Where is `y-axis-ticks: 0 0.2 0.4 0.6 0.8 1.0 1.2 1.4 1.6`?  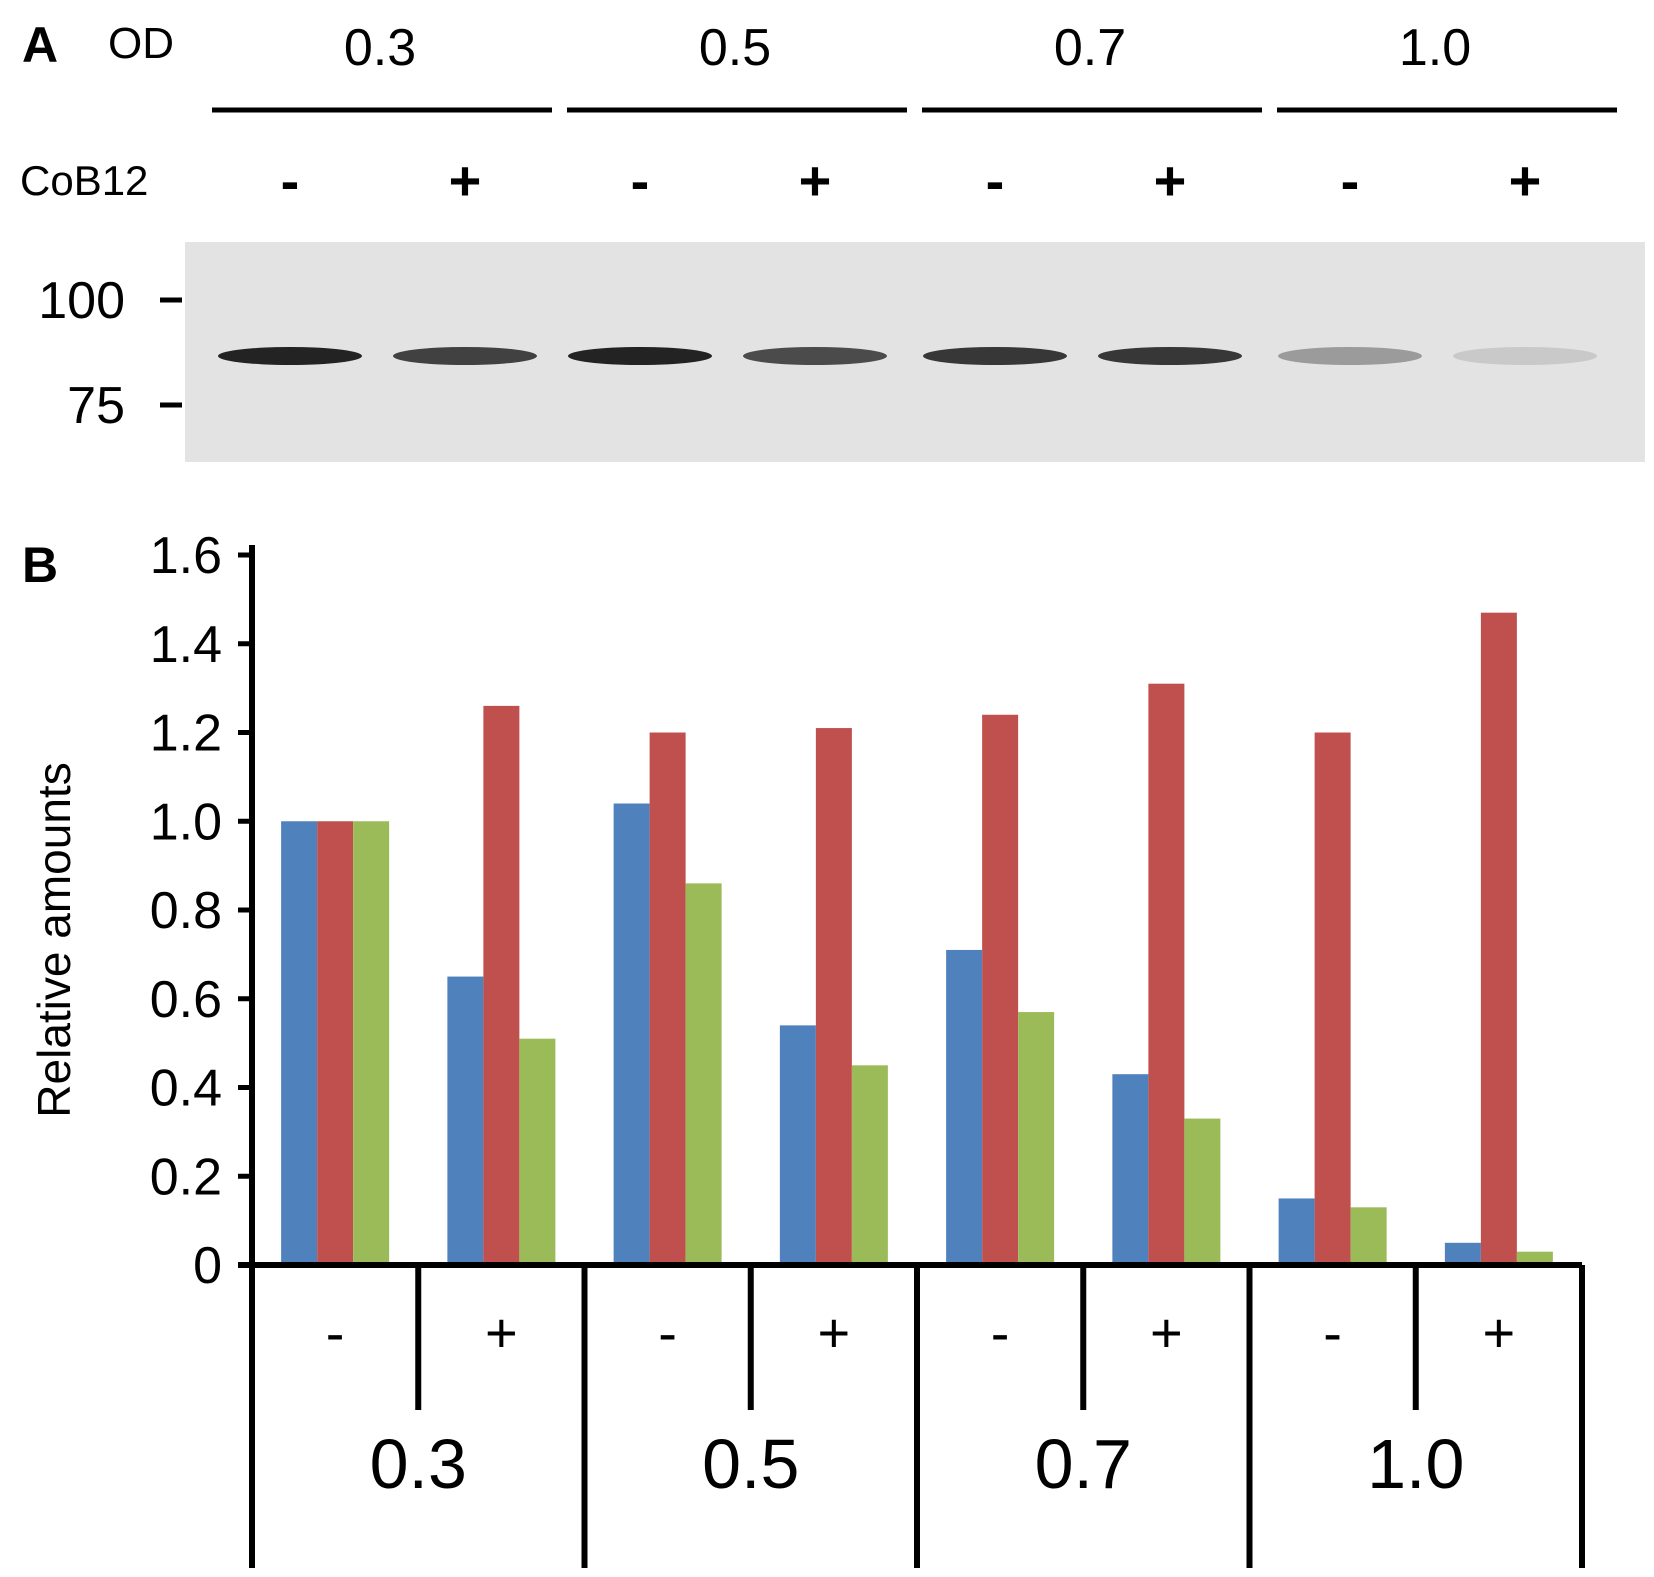
y-axis-ticks: 0 0.2 0.4 0.6 0.8 1.0 1.2 1.4 1.6 is located at coordinates (201, 911).